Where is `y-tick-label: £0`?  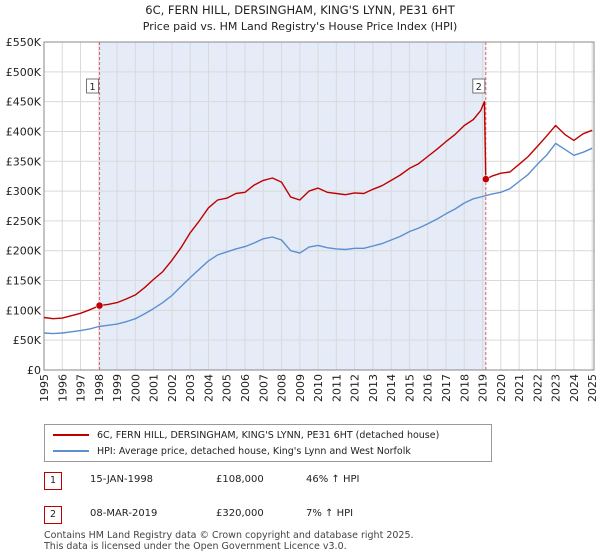
y-tick-label: £0 is located at coordinates (34, 370).